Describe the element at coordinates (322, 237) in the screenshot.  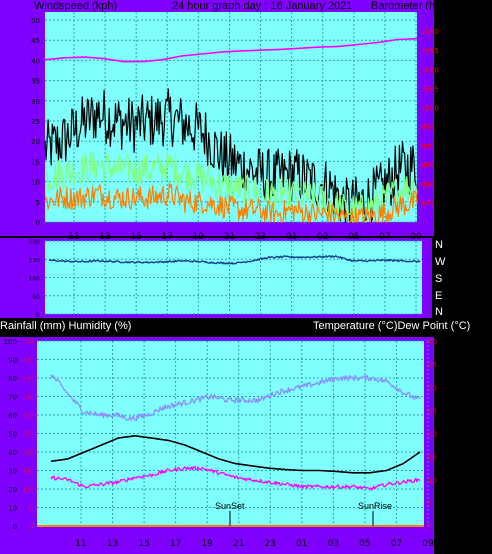
I see `wind-x-tick-label: 03` at that location.